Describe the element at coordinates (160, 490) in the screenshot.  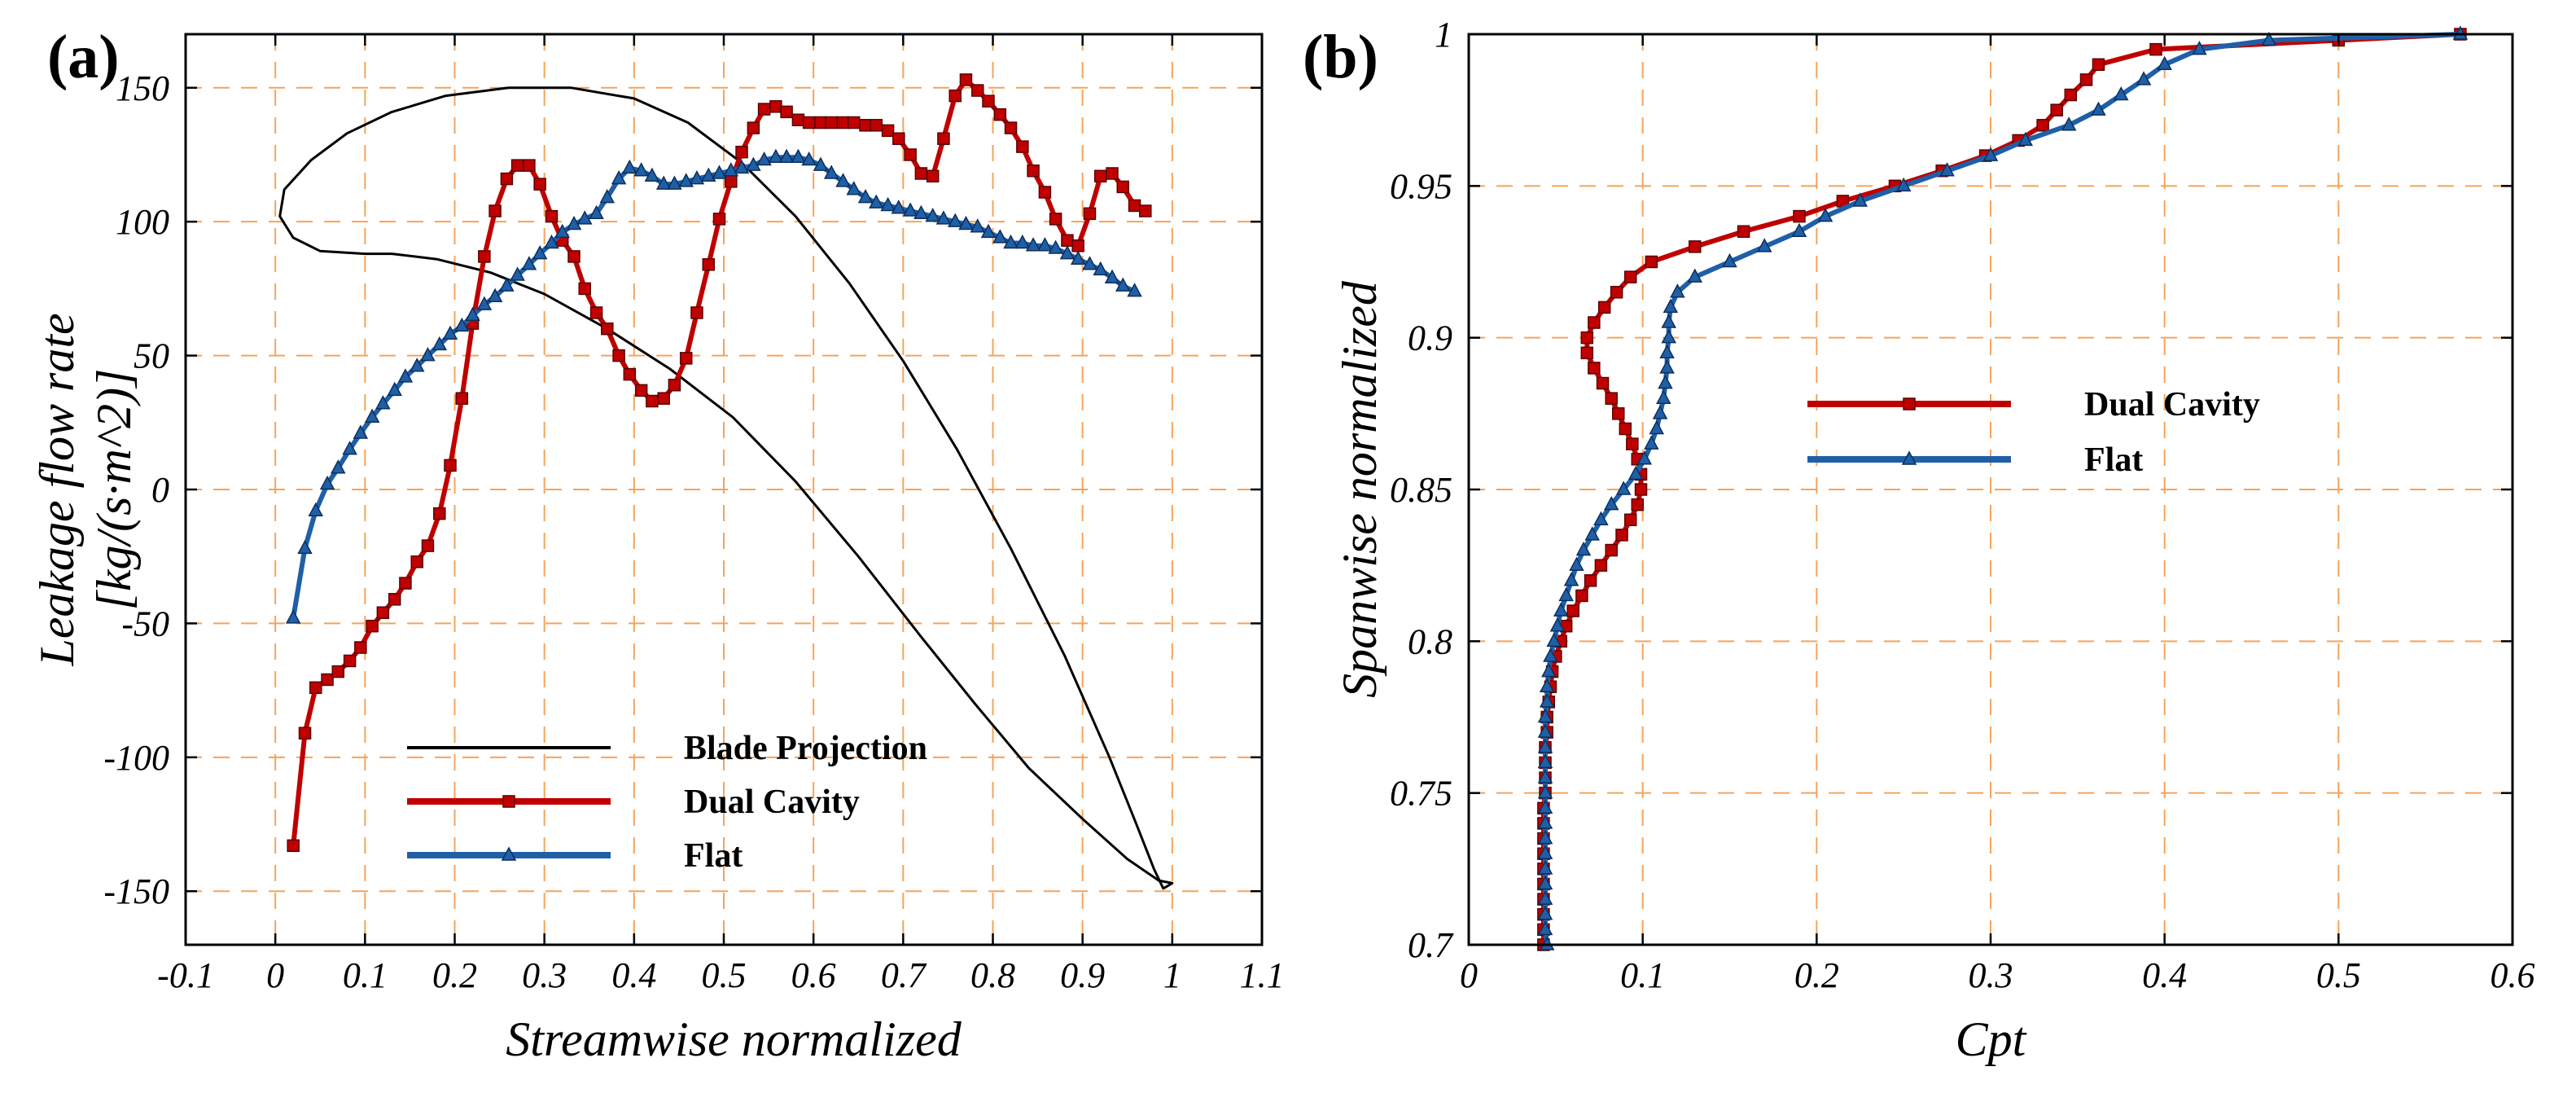
I see `y-tick-label: 0` at that location.